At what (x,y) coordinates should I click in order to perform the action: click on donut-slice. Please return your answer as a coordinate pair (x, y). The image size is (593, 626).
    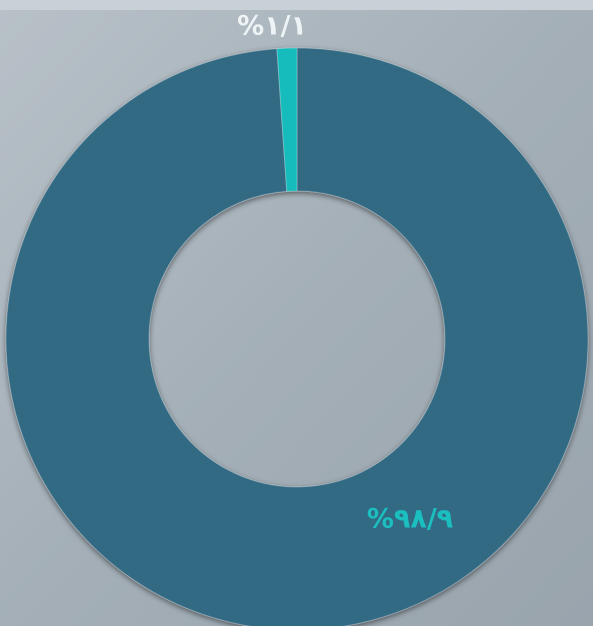
    Looking at the image, I should click on (287, 119).